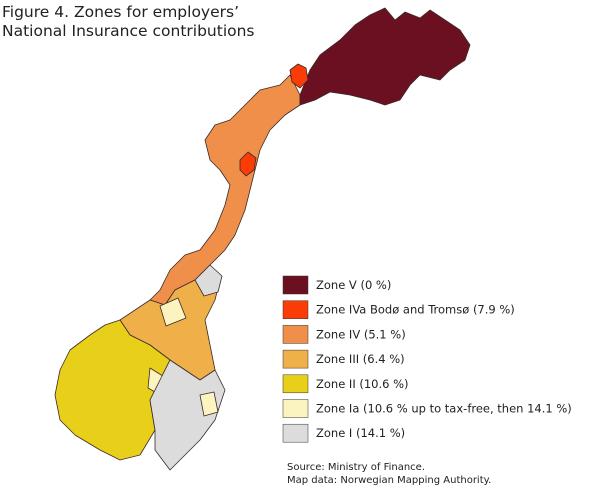 This screenshot has height=488, width=610. Describe the element at coordinates (121, 12) in the screenshot. I see `title-line: Figure 4. Zones for employers’` at that location.